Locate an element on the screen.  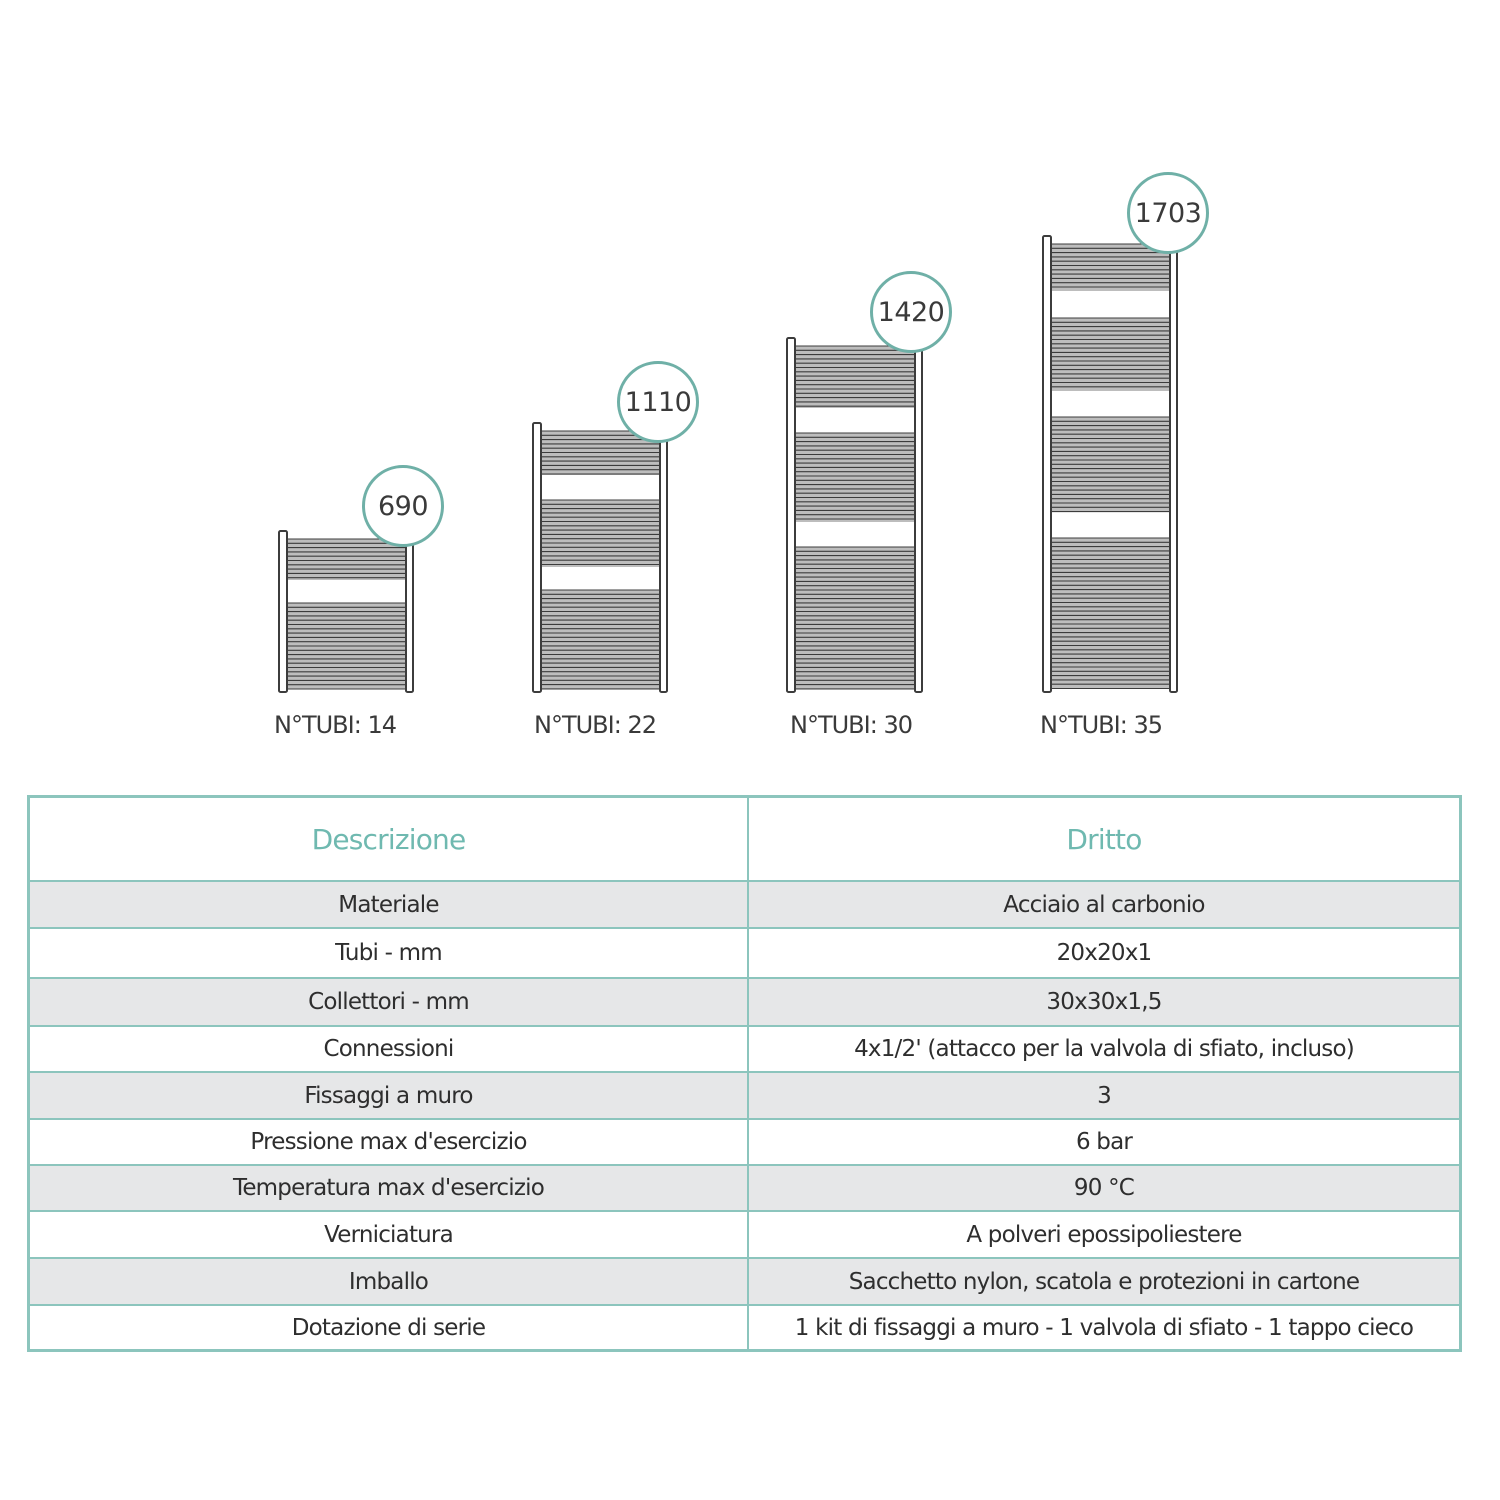
table-row: Pressione max d'esercizio 6 bar is located at coordinates (744, 1142).